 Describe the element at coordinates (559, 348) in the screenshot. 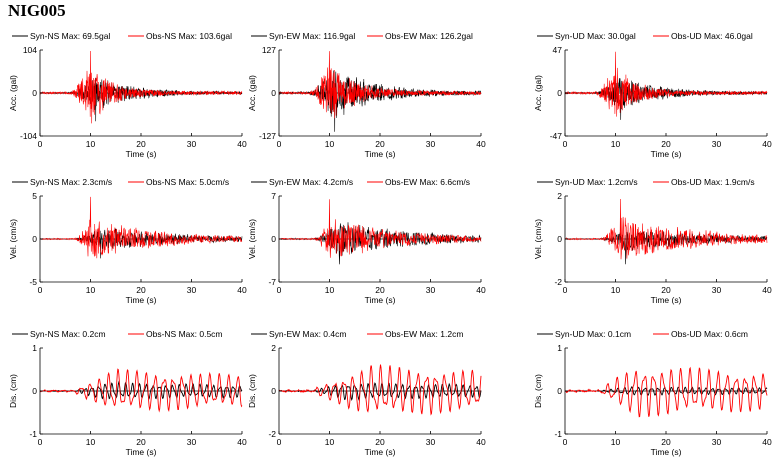

I see `y-tick-label: 1` at that location.